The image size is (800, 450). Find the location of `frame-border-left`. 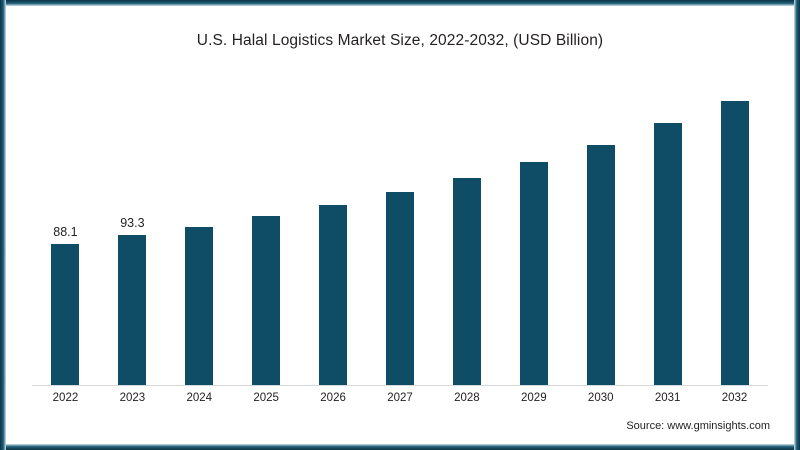

frame-border-left is located at coordinates (3, 225).